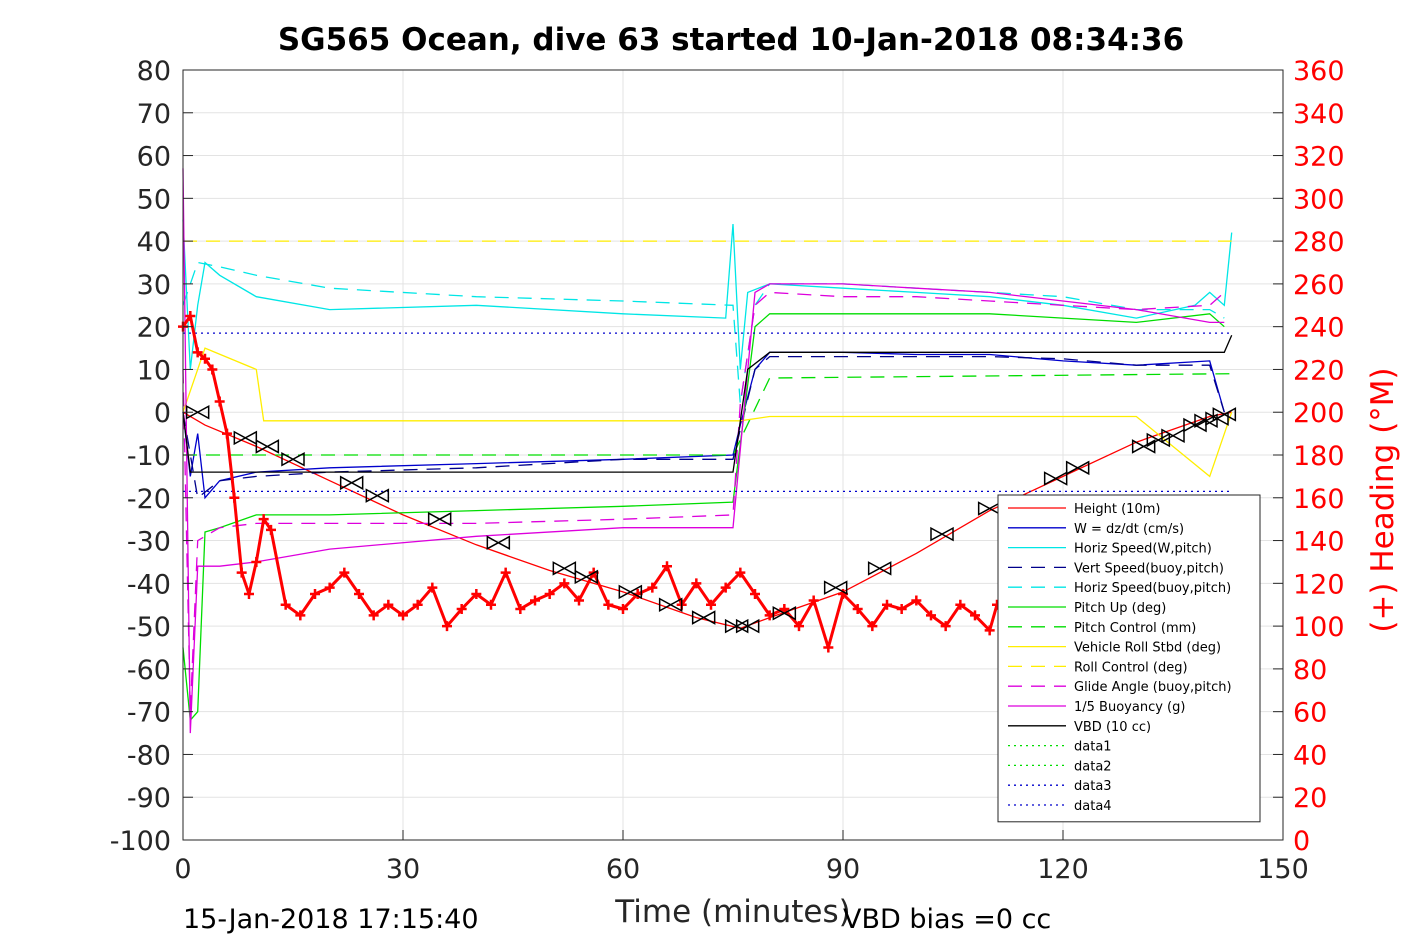 This screenshot has width=1417, height=945. Describe the element at coordinates (1120, 608) in the screenshot. I see `legend-label: Pitch Up (deg)` at that location.